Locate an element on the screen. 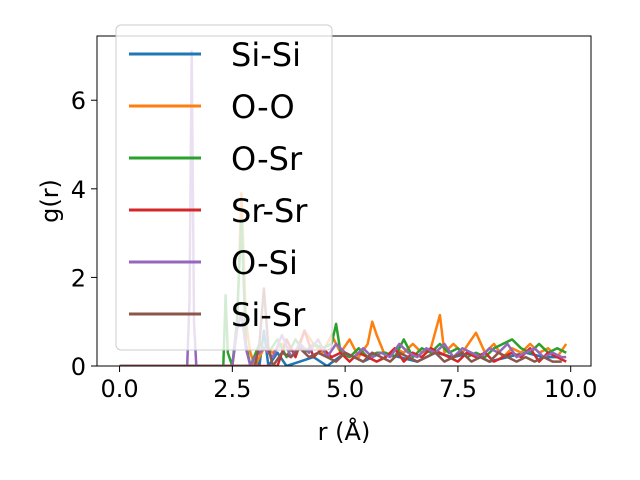  x-axis: 0.0 2.5 5.0 7.5 10.0 is located at coordinates (348, 384).